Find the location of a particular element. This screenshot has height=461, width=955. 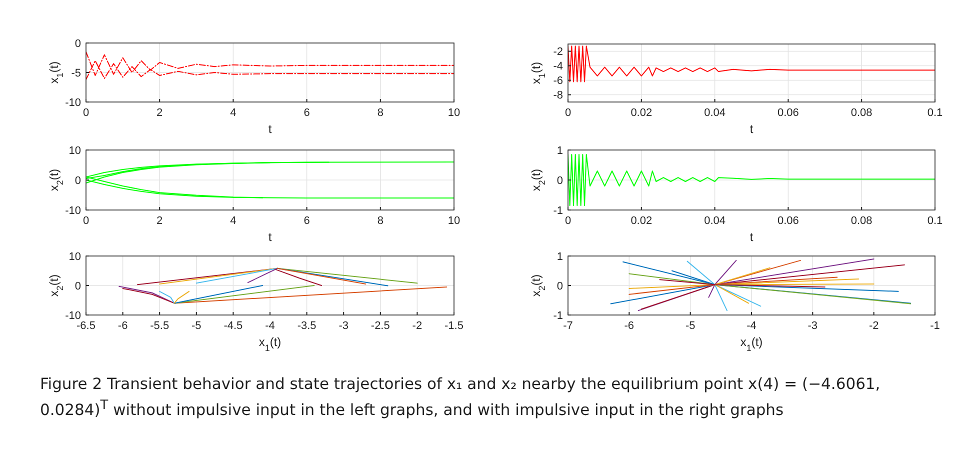

x-tick-label: -2.5 is located at coordinates (380, 326).